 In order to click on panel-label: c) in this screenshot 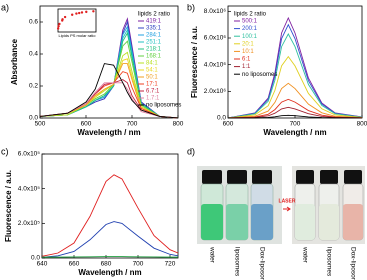, I will do `click(5, 151)`.